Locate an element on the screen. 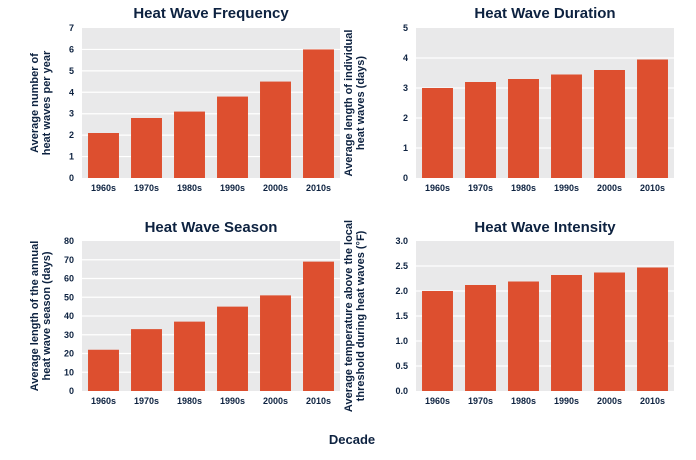  shared-x-axis-label: Decade is located at coordinates (352, 439).